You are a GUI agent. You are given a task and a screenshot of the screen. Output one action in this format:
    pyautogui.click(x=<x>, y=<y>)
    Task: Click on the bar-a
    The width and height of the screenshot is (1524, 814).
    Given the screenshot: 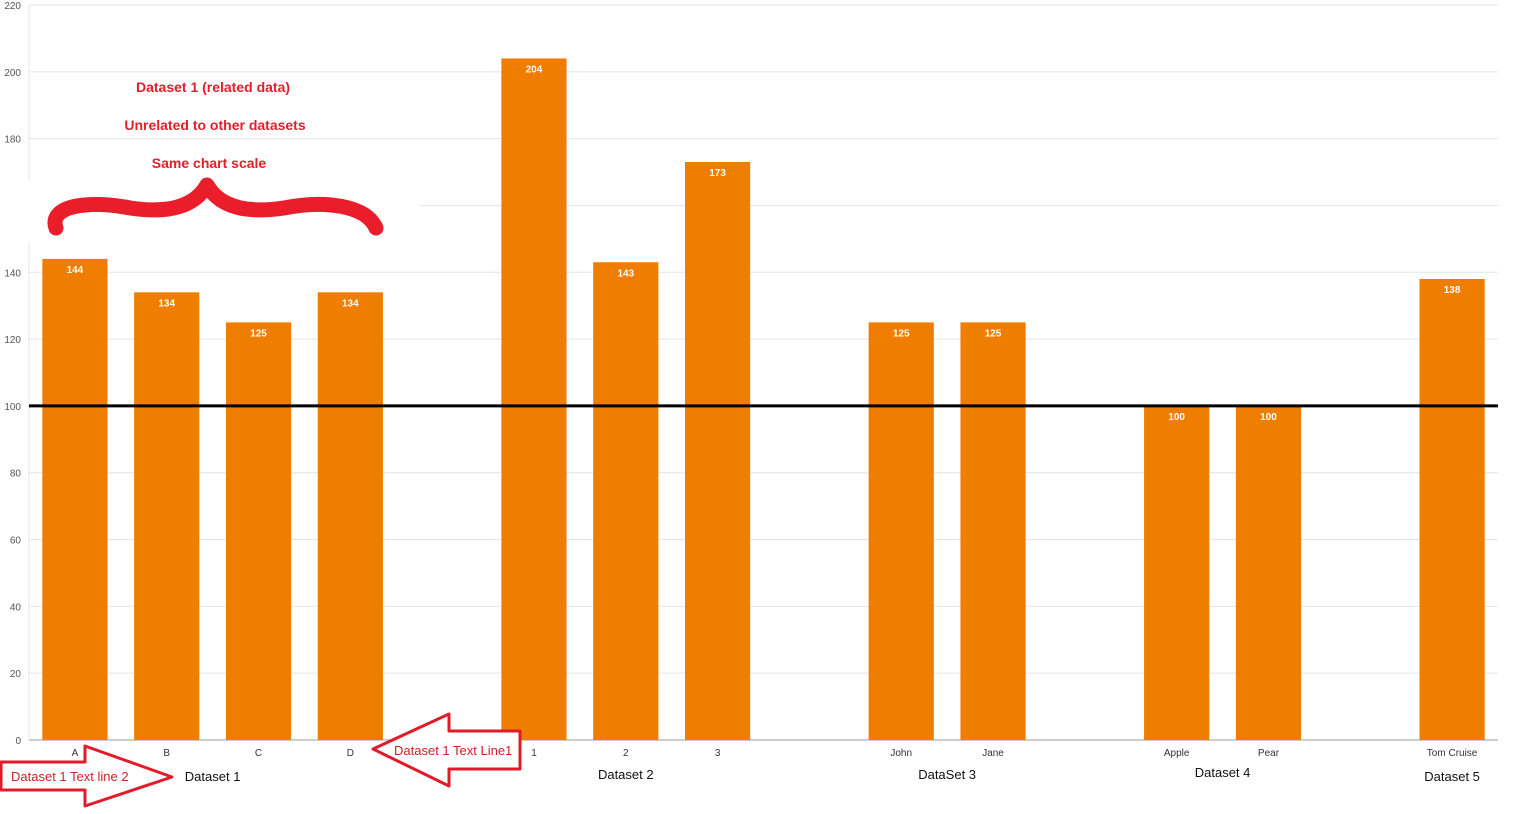 What is the action you would take?
    pyautogui.click(x=75, y=499)
    